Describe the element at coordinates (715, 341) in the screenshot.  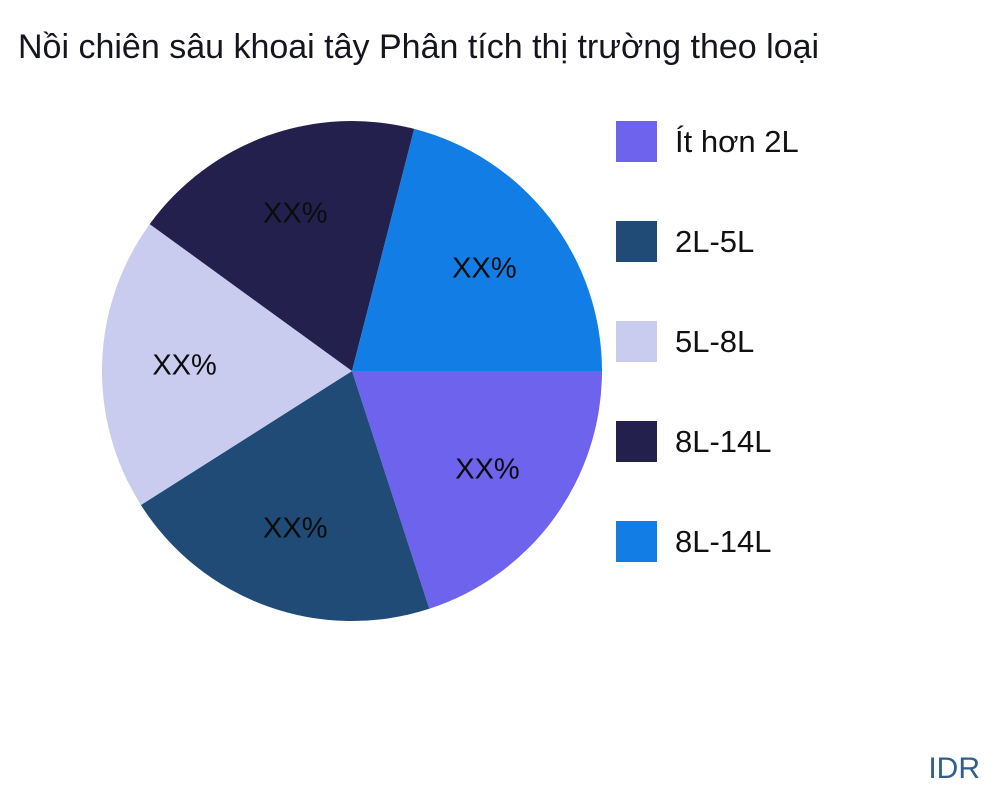
I see `legend-label: 5L-8L` at that location.